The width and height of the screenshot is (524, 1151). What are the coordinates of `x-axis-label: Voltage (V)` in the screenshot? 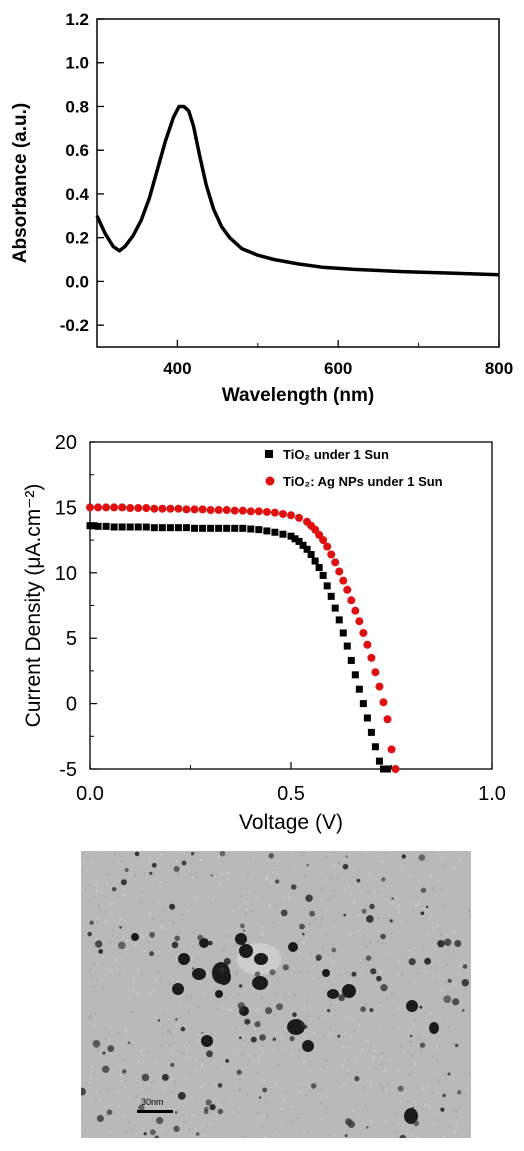 It's located at (291, 822).